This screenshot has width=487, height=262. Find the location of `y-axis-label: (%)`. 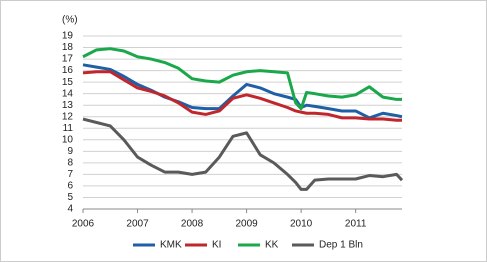

y-axis-label: (%) is located at coordinates (70, 20).